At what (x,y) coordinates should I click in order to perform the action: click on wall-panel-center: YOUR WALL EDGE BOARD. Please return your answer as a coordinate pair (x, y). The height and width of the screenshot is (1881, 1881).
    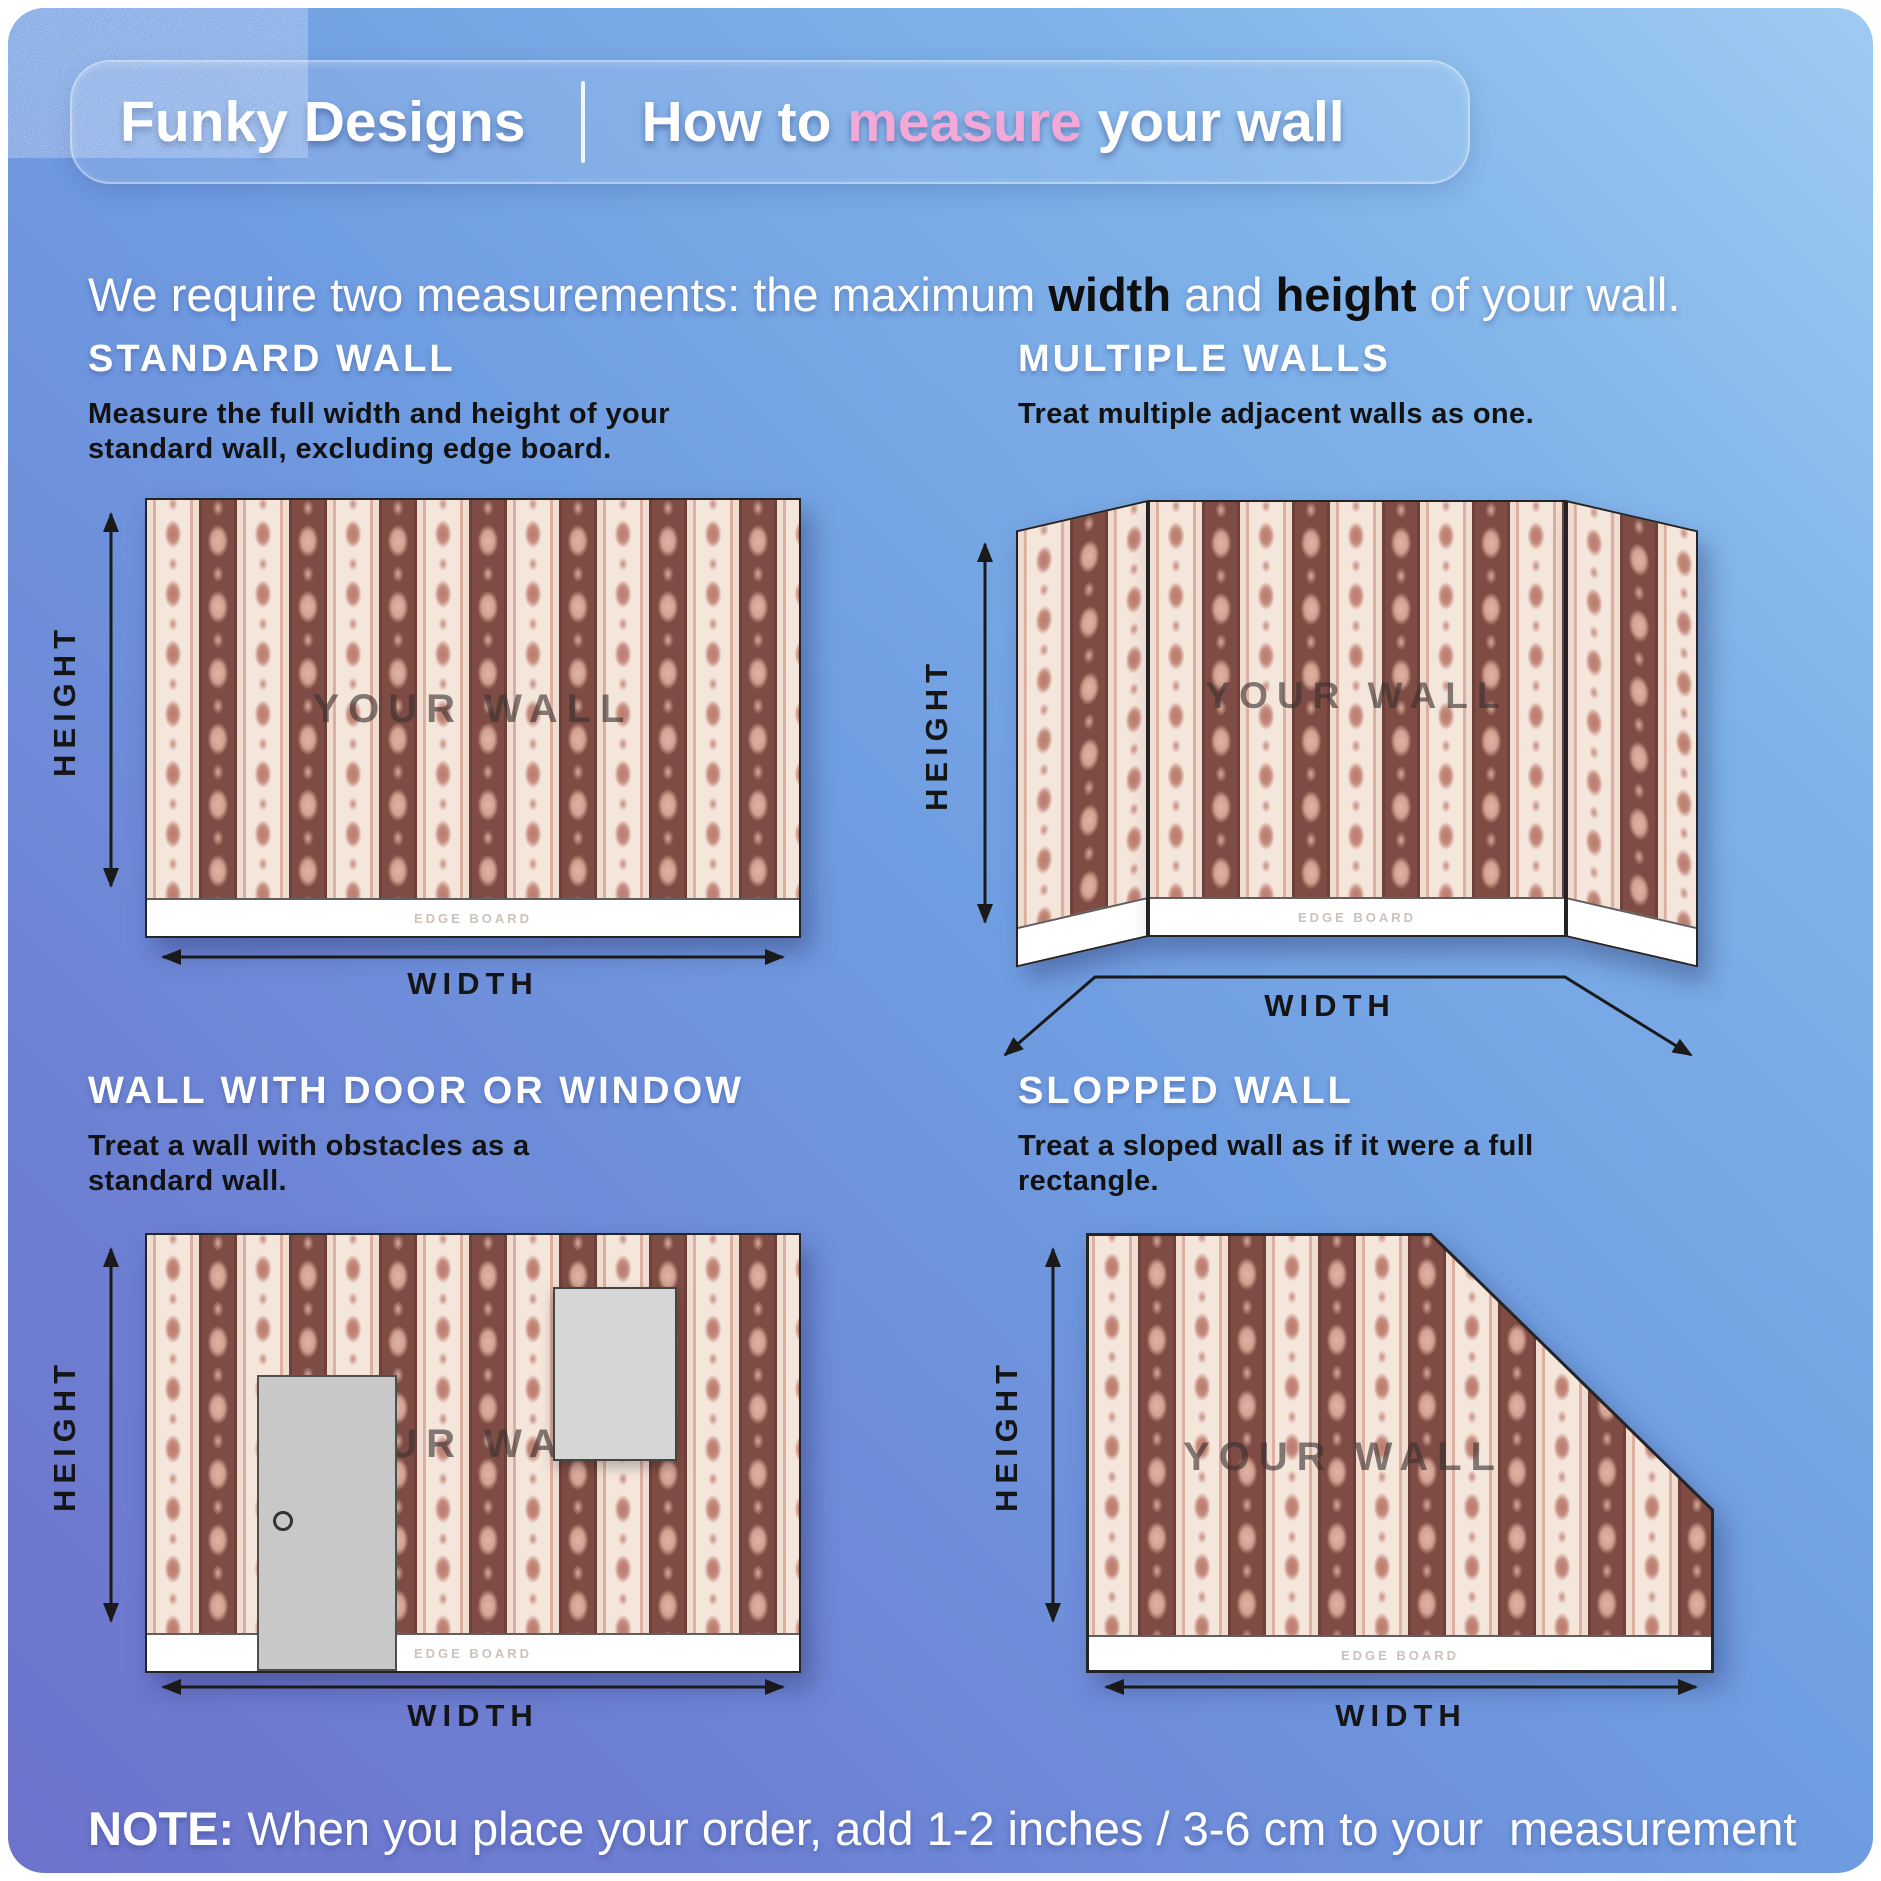
    Looking at the image, I should click on (1357, 718).